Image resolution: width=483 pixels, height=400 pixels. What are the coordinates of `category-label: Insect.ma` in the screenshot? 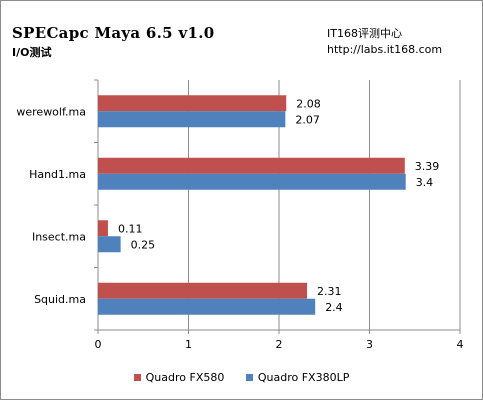 It's located at (59, 236).